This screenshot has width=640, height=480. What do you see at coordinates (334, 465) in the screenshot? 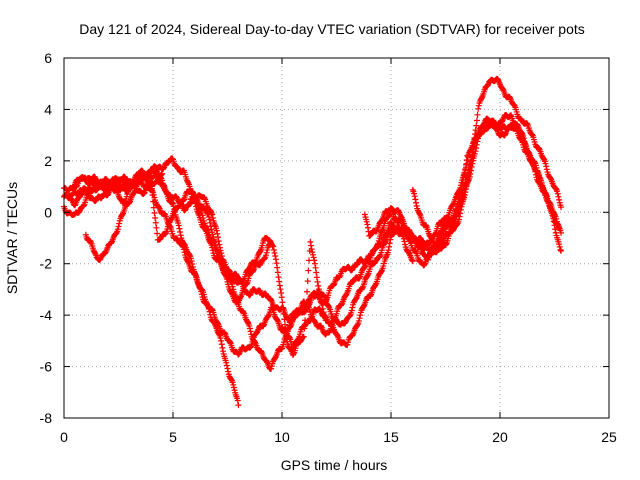
I see `x-axis-title: GPS time / hours` at bounding box center [334, 465].